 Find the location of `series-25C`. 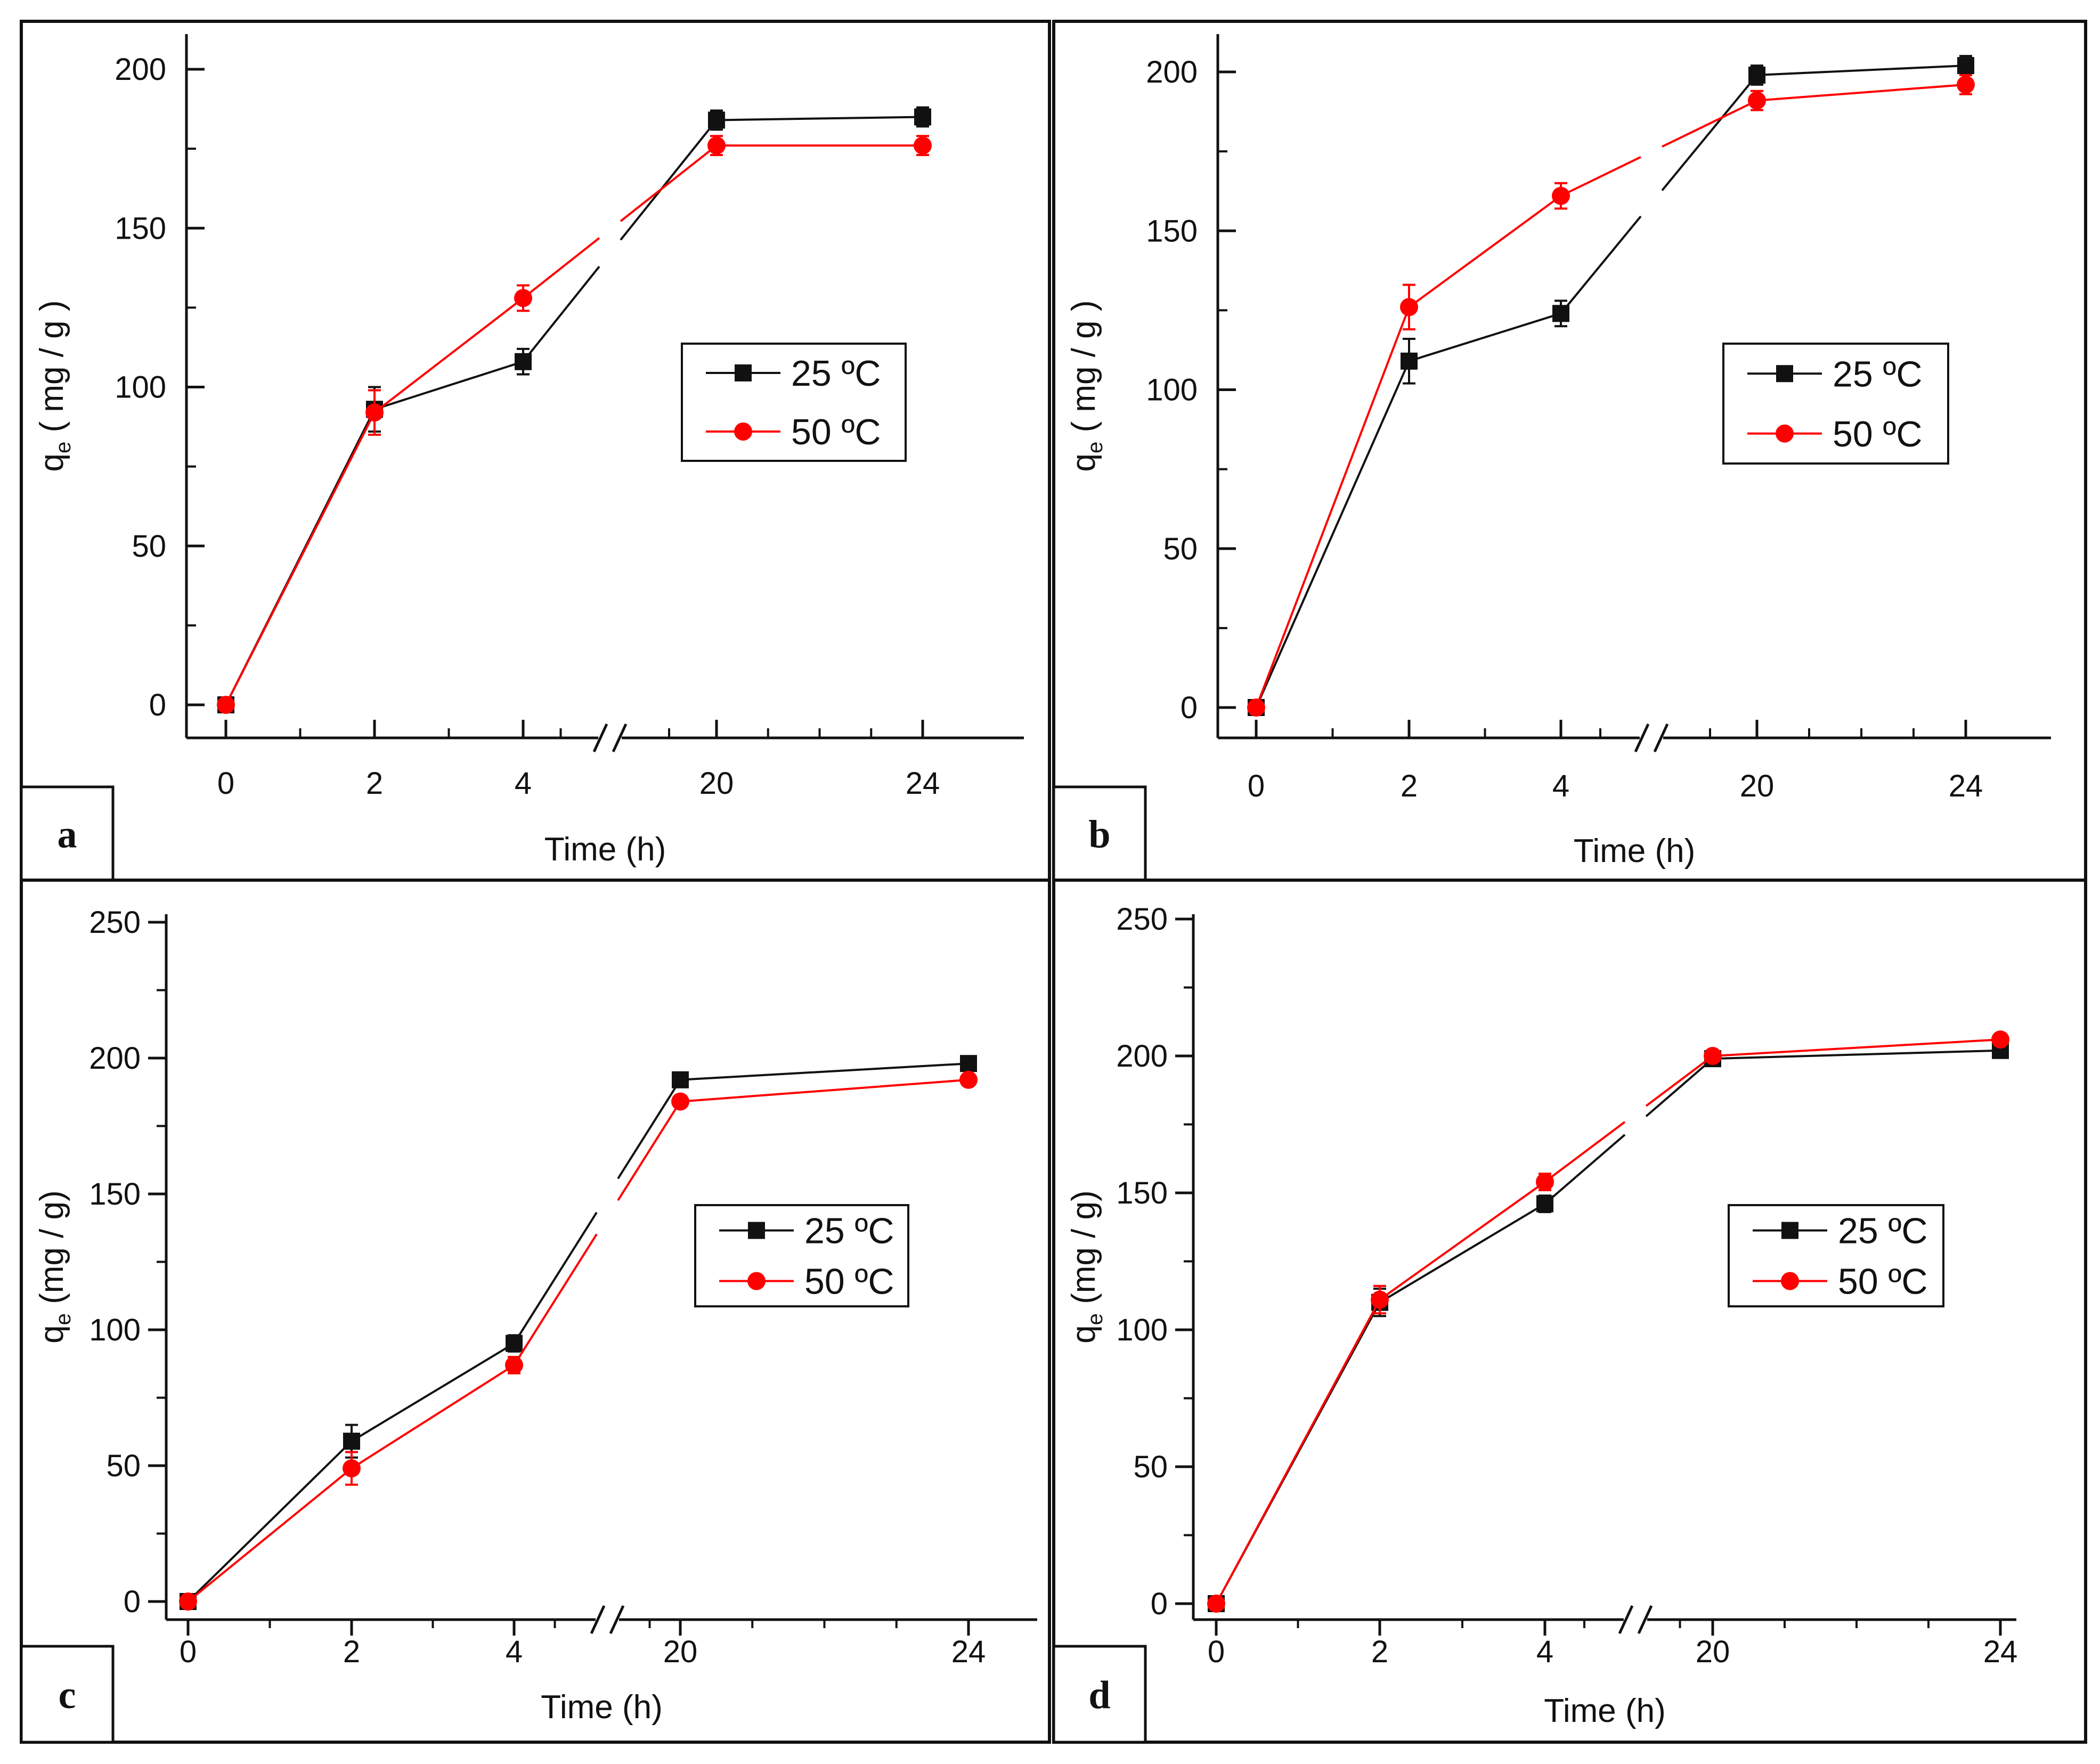

series-25C is located at coordinates (1611, 386).